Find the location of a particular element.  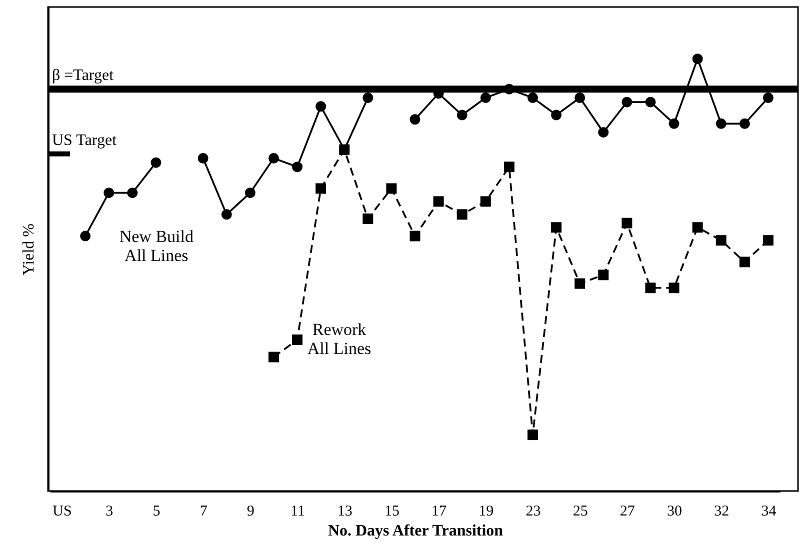

x-tick-label: 32 is located at coordinates (722, 512).